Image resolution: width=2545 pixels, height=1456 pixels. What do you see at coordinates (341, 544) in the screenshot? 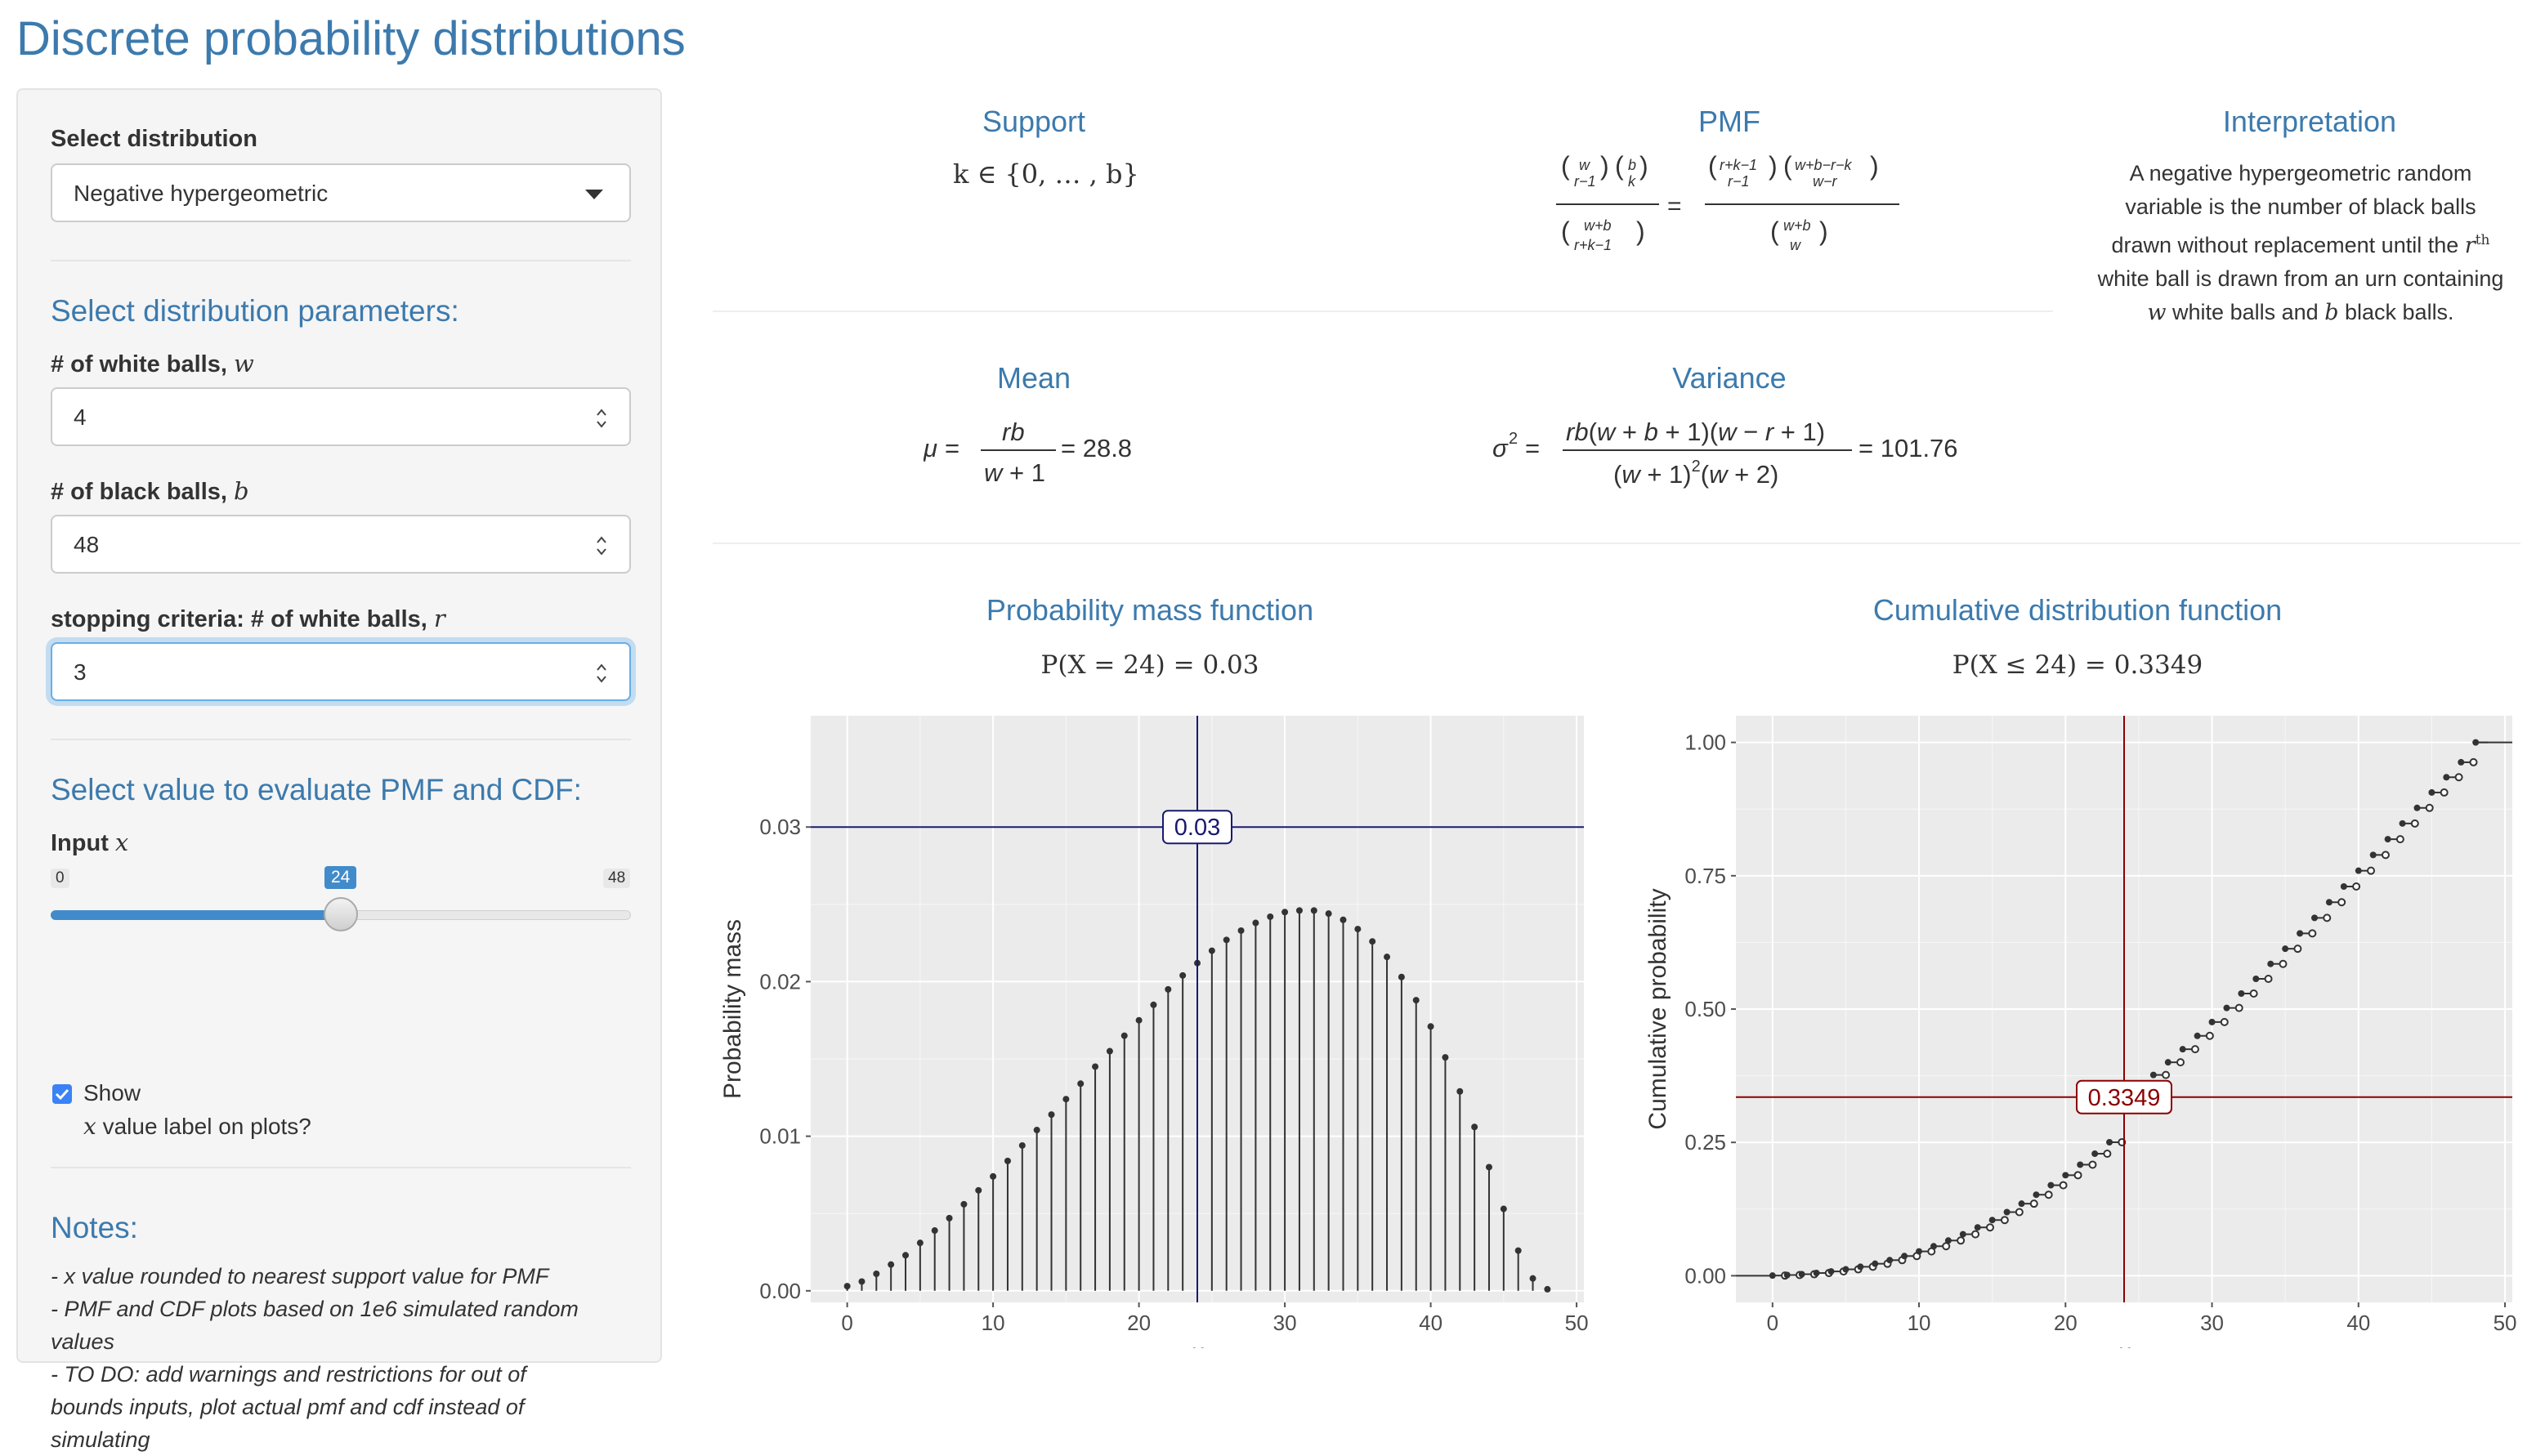
I see `black-balls-input: 48` at bounding box center [341, 544].